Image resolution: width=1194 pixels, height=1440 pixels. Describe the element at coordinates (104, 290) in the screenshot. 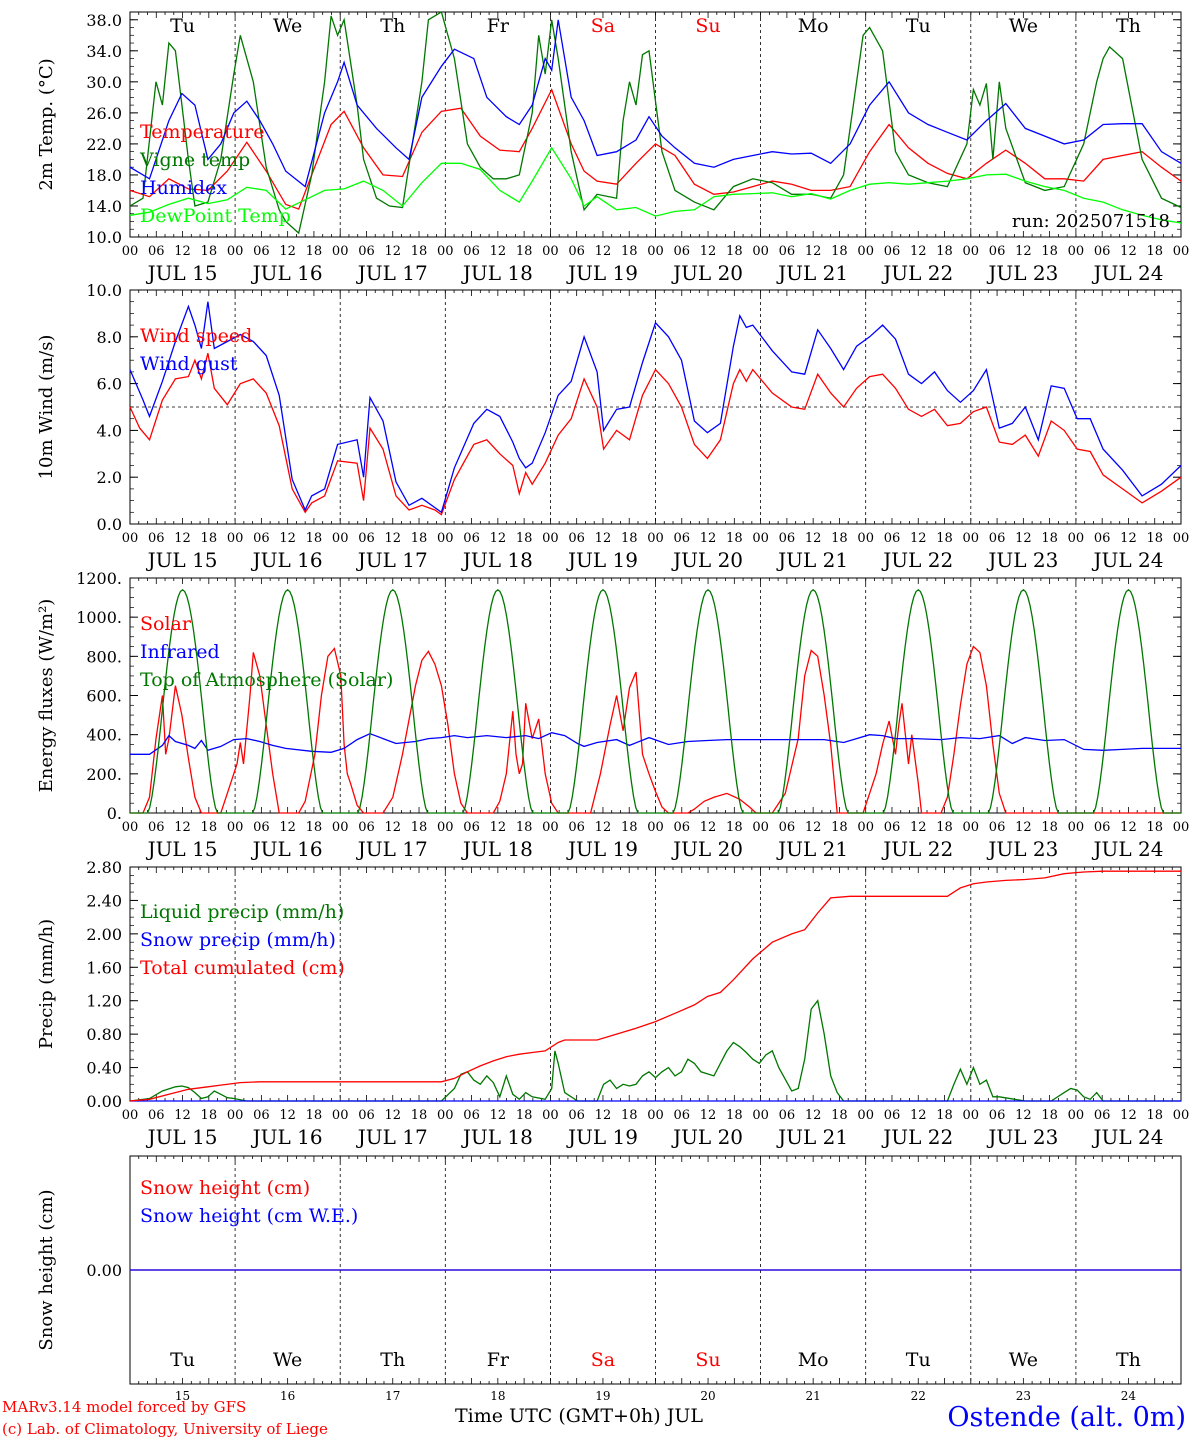

I see `y-tick-label: 10.0` at that location.